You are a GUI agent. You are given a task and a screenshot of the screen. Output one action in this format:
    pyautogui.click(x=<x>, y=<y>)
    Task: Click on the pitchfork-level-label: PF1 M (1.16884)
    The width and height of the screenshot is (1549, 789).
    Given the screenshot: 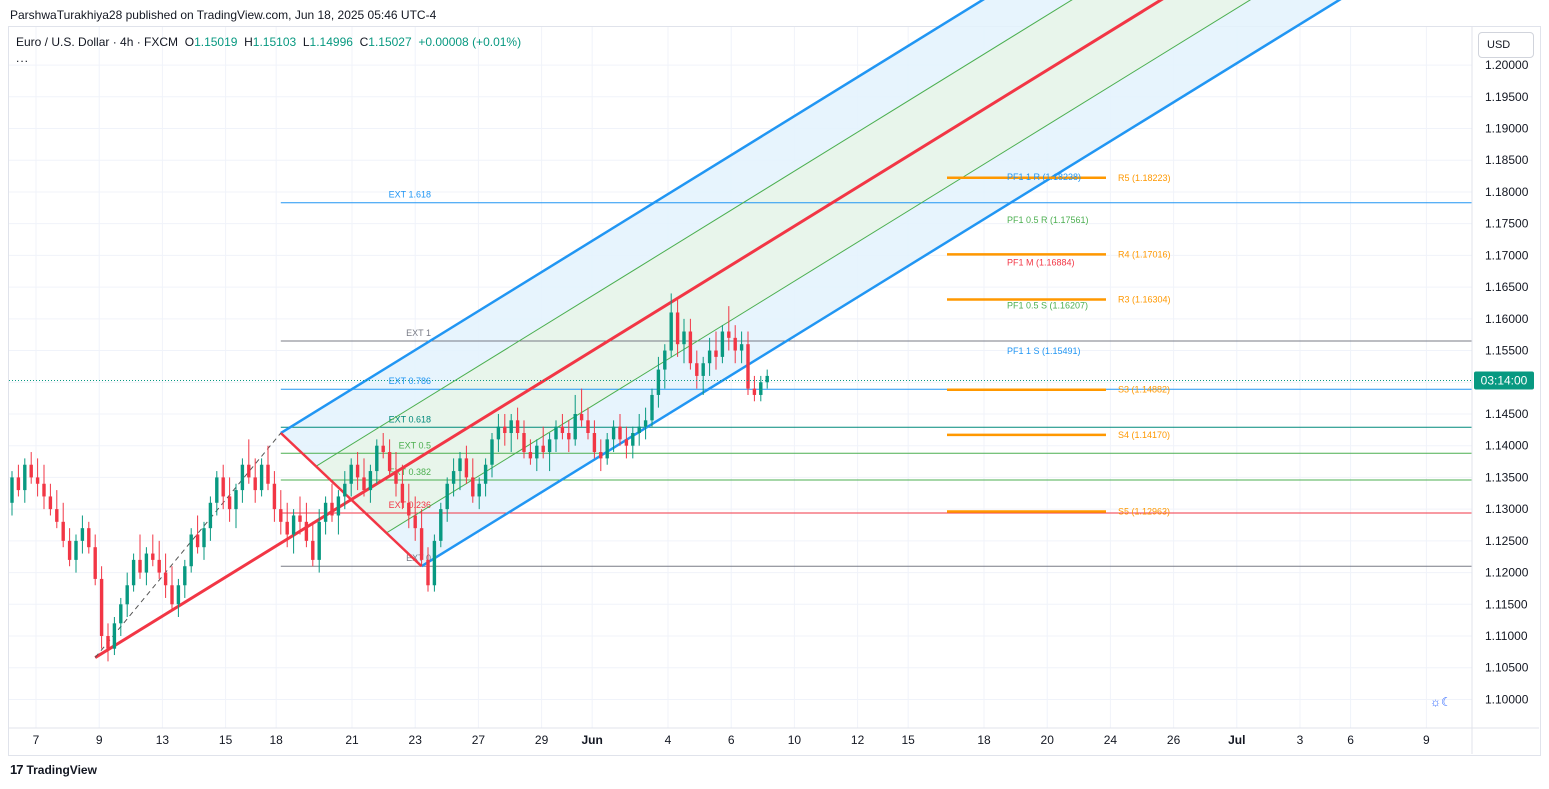 What is the action you would take?
    pyautogui.click(x=1041, y=263)
    